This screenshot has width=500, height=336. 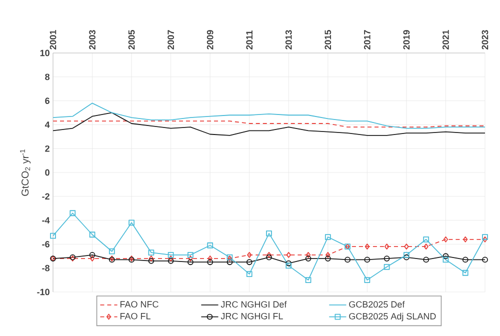 I want to click on legend-label: JRC NGHGI Def, so click(x=253, y=304).